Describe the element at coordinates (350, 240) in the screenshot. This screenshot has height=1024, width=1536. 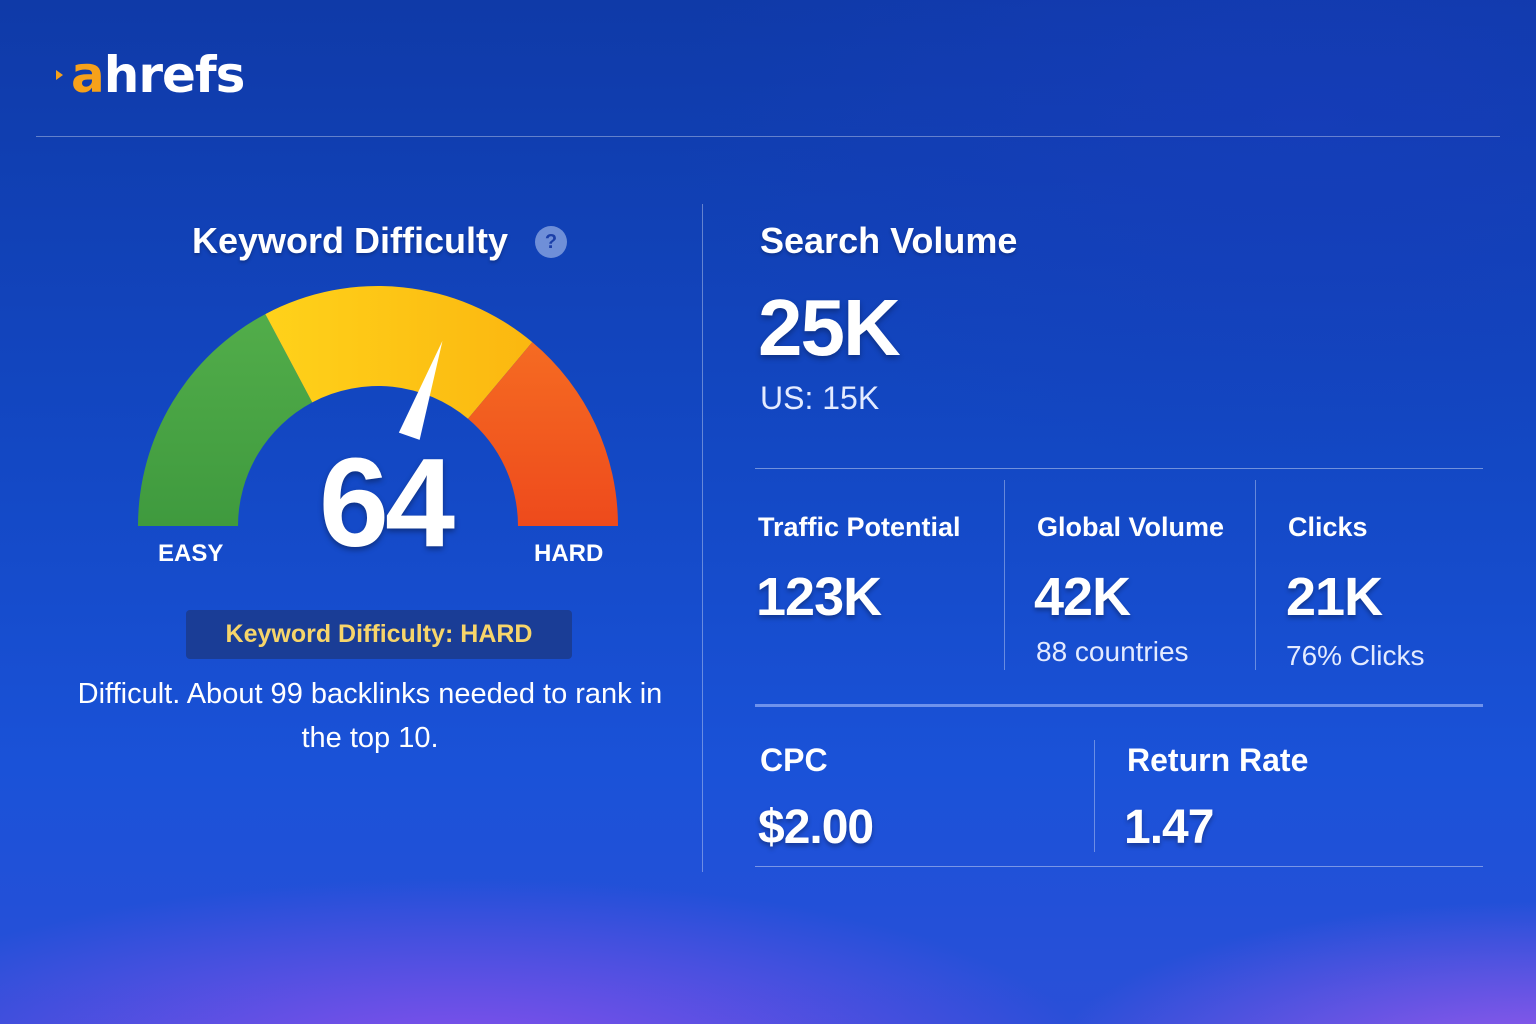
I see `keyword-difficulty-title: Keyword Difficulty` at that location.